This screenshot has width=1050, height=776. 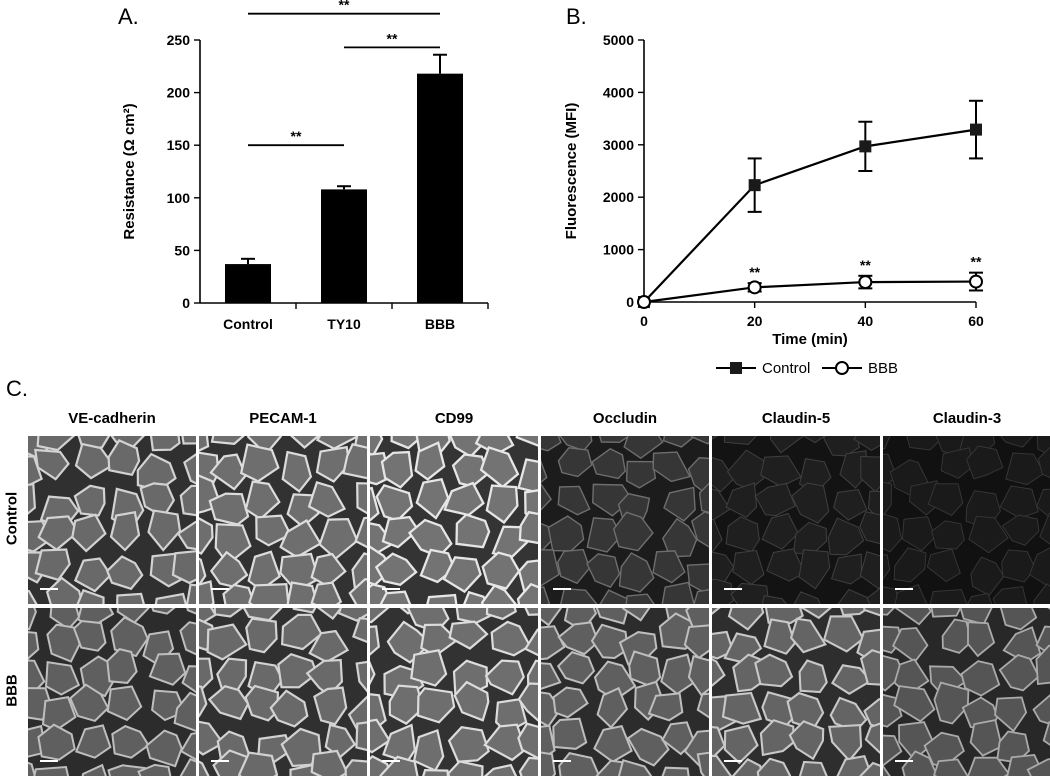 What do you see at coordinates (440, 324) in the screenshot?
I see `x-tick-label: BBB` at bounding box center [440, 324].